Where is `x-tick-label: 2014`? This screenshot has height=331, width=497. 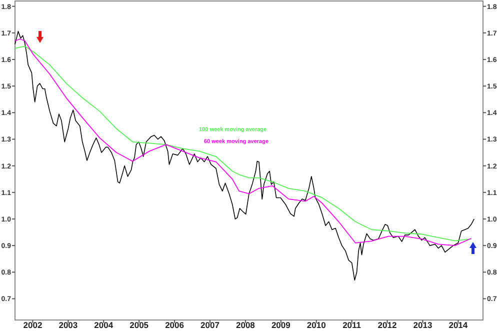
x-tick-label: 2014 is located at coordinates (458, 325).